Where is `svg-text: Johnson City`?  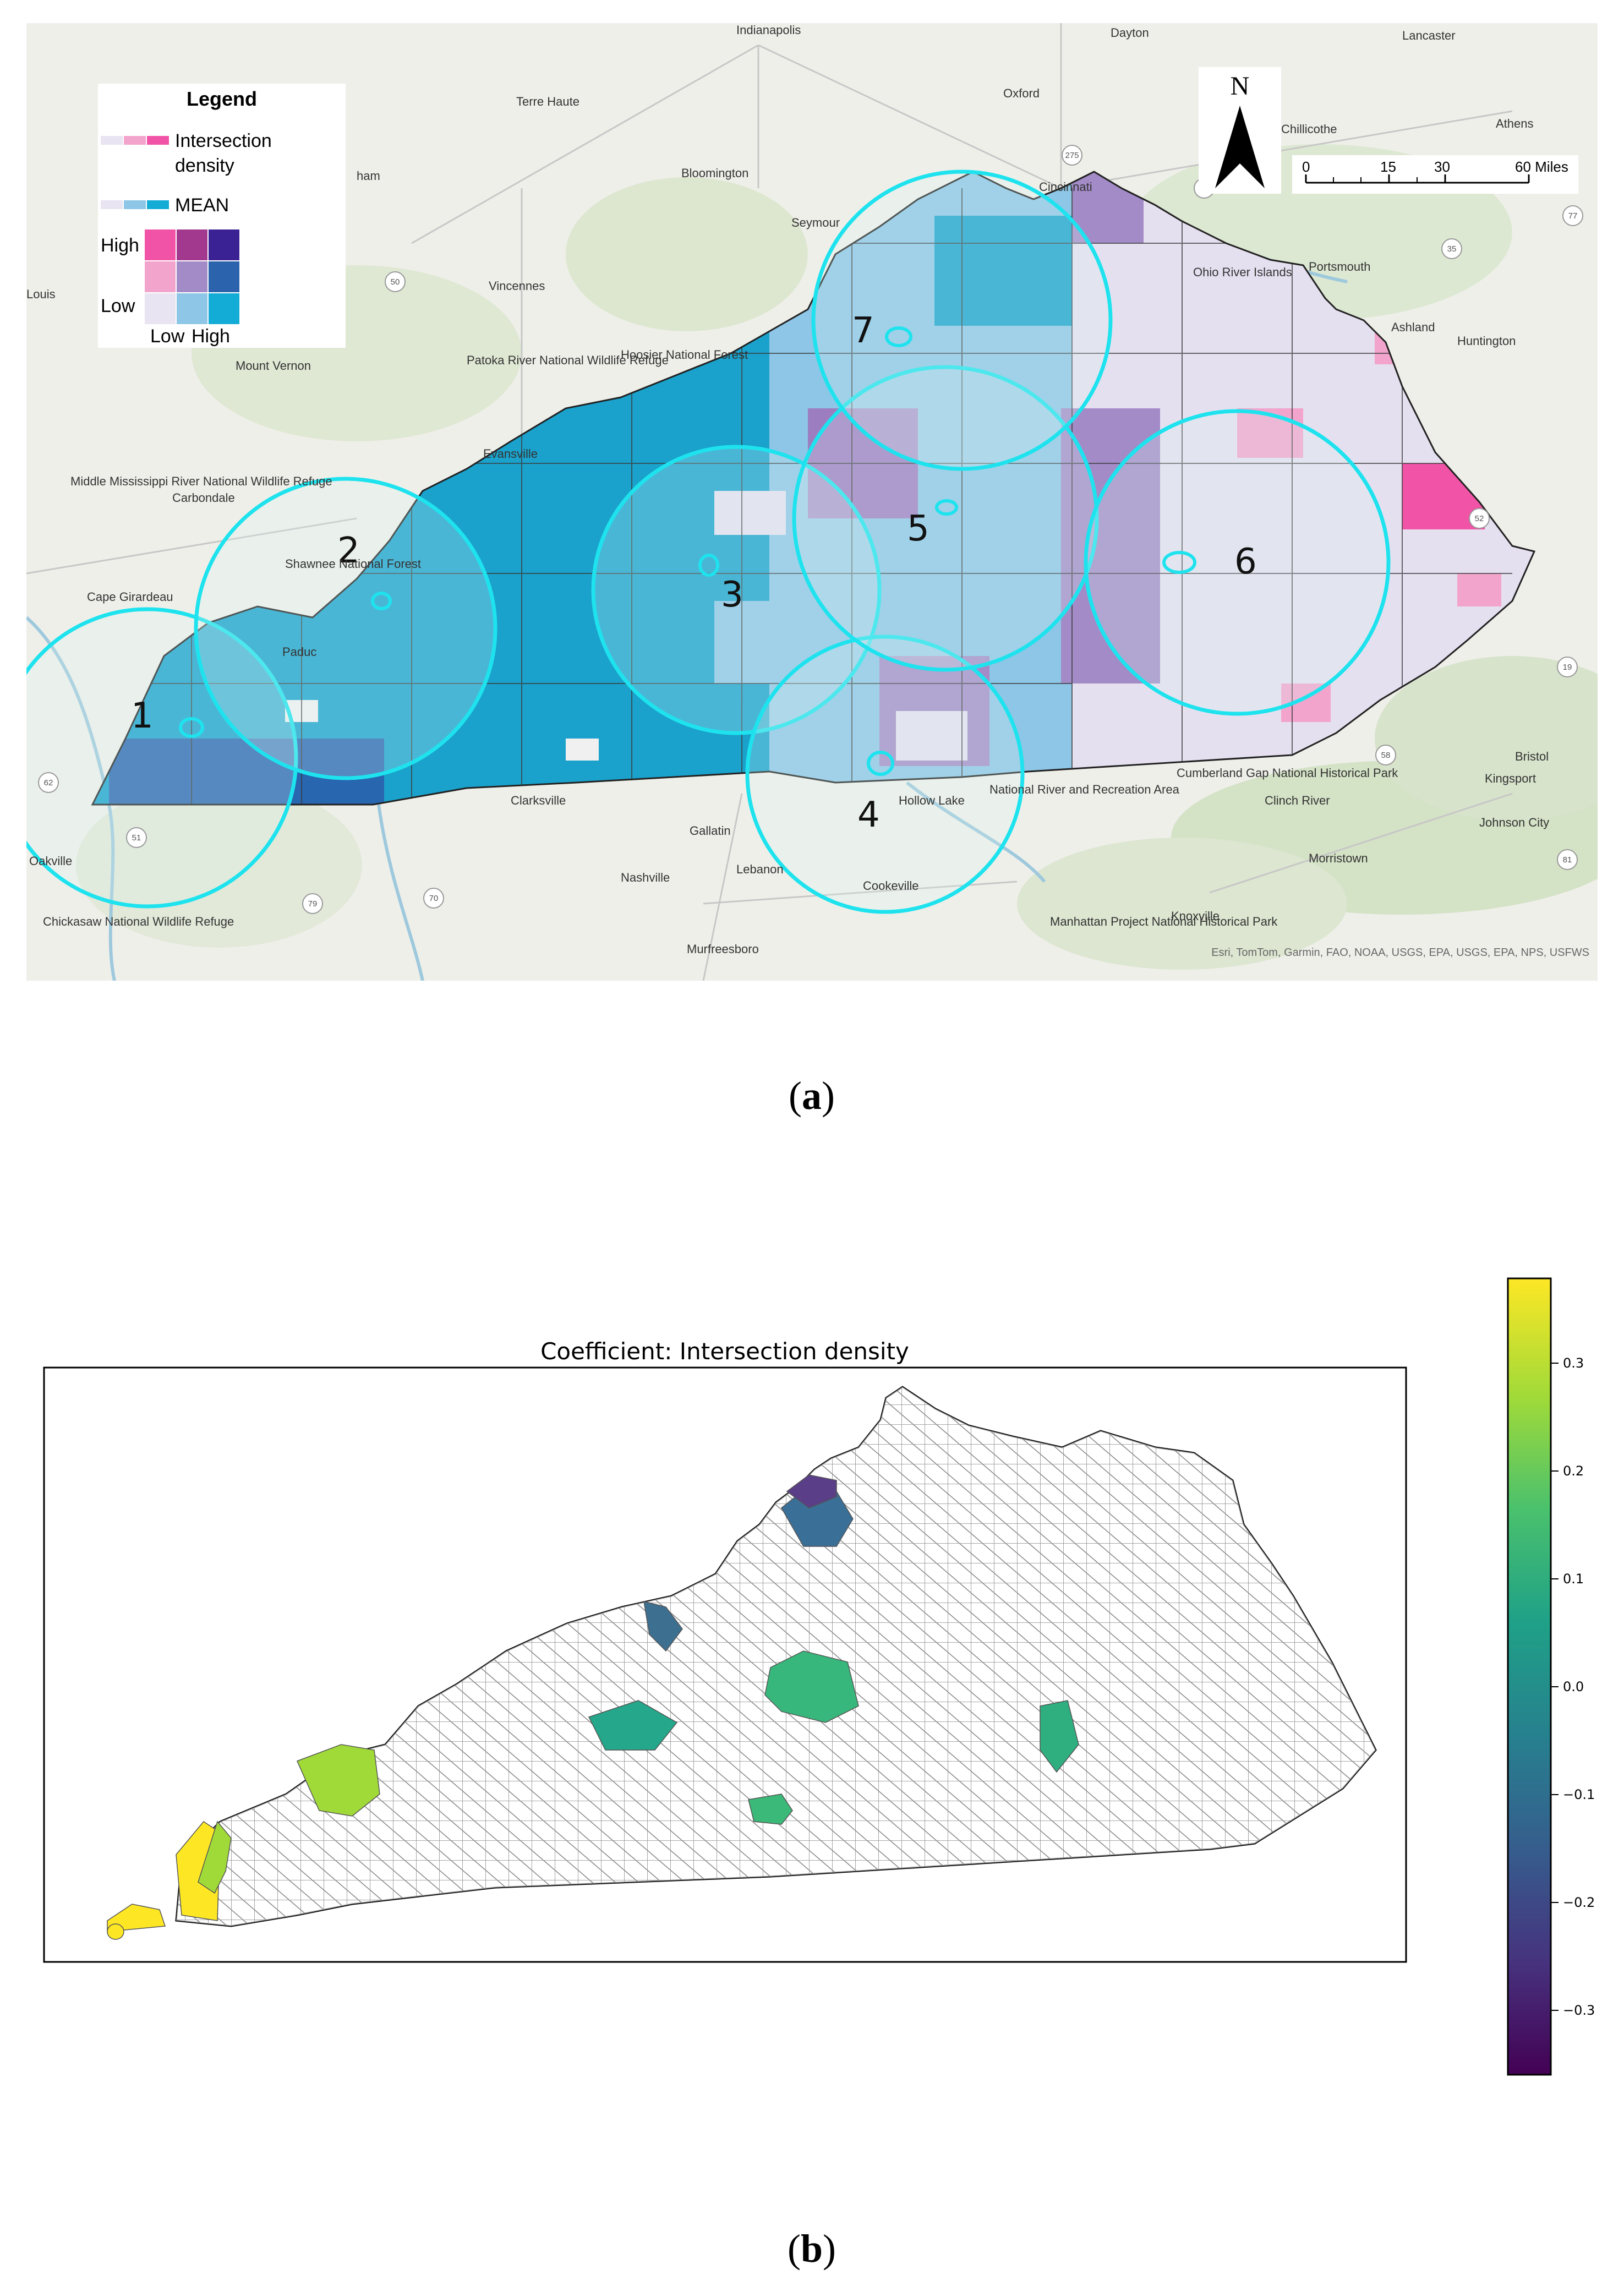 svg-text: Johnson City is located at coordinates (1514, 822).